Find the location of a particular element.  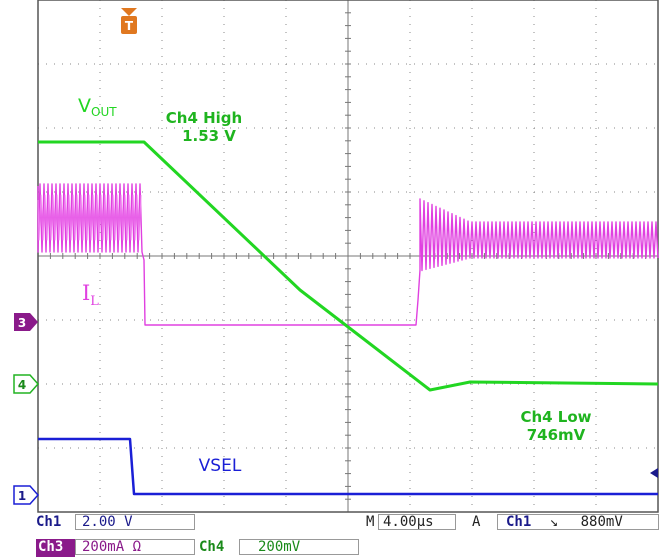

vsel-label: VSEL is located at coordinates (220, 466).